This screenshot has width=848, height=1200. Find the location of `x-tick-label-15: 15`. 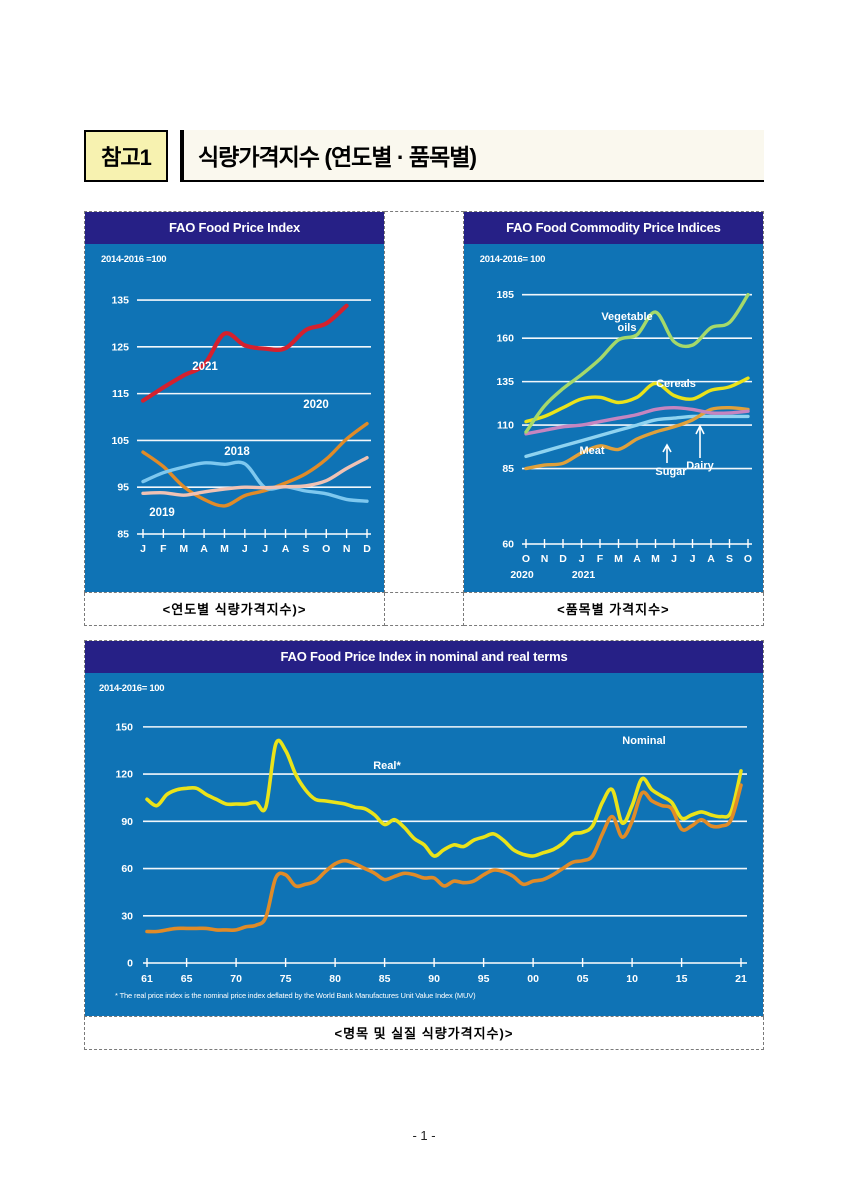

x-tick-label-15: 15 is located at coordinates (682, 979).